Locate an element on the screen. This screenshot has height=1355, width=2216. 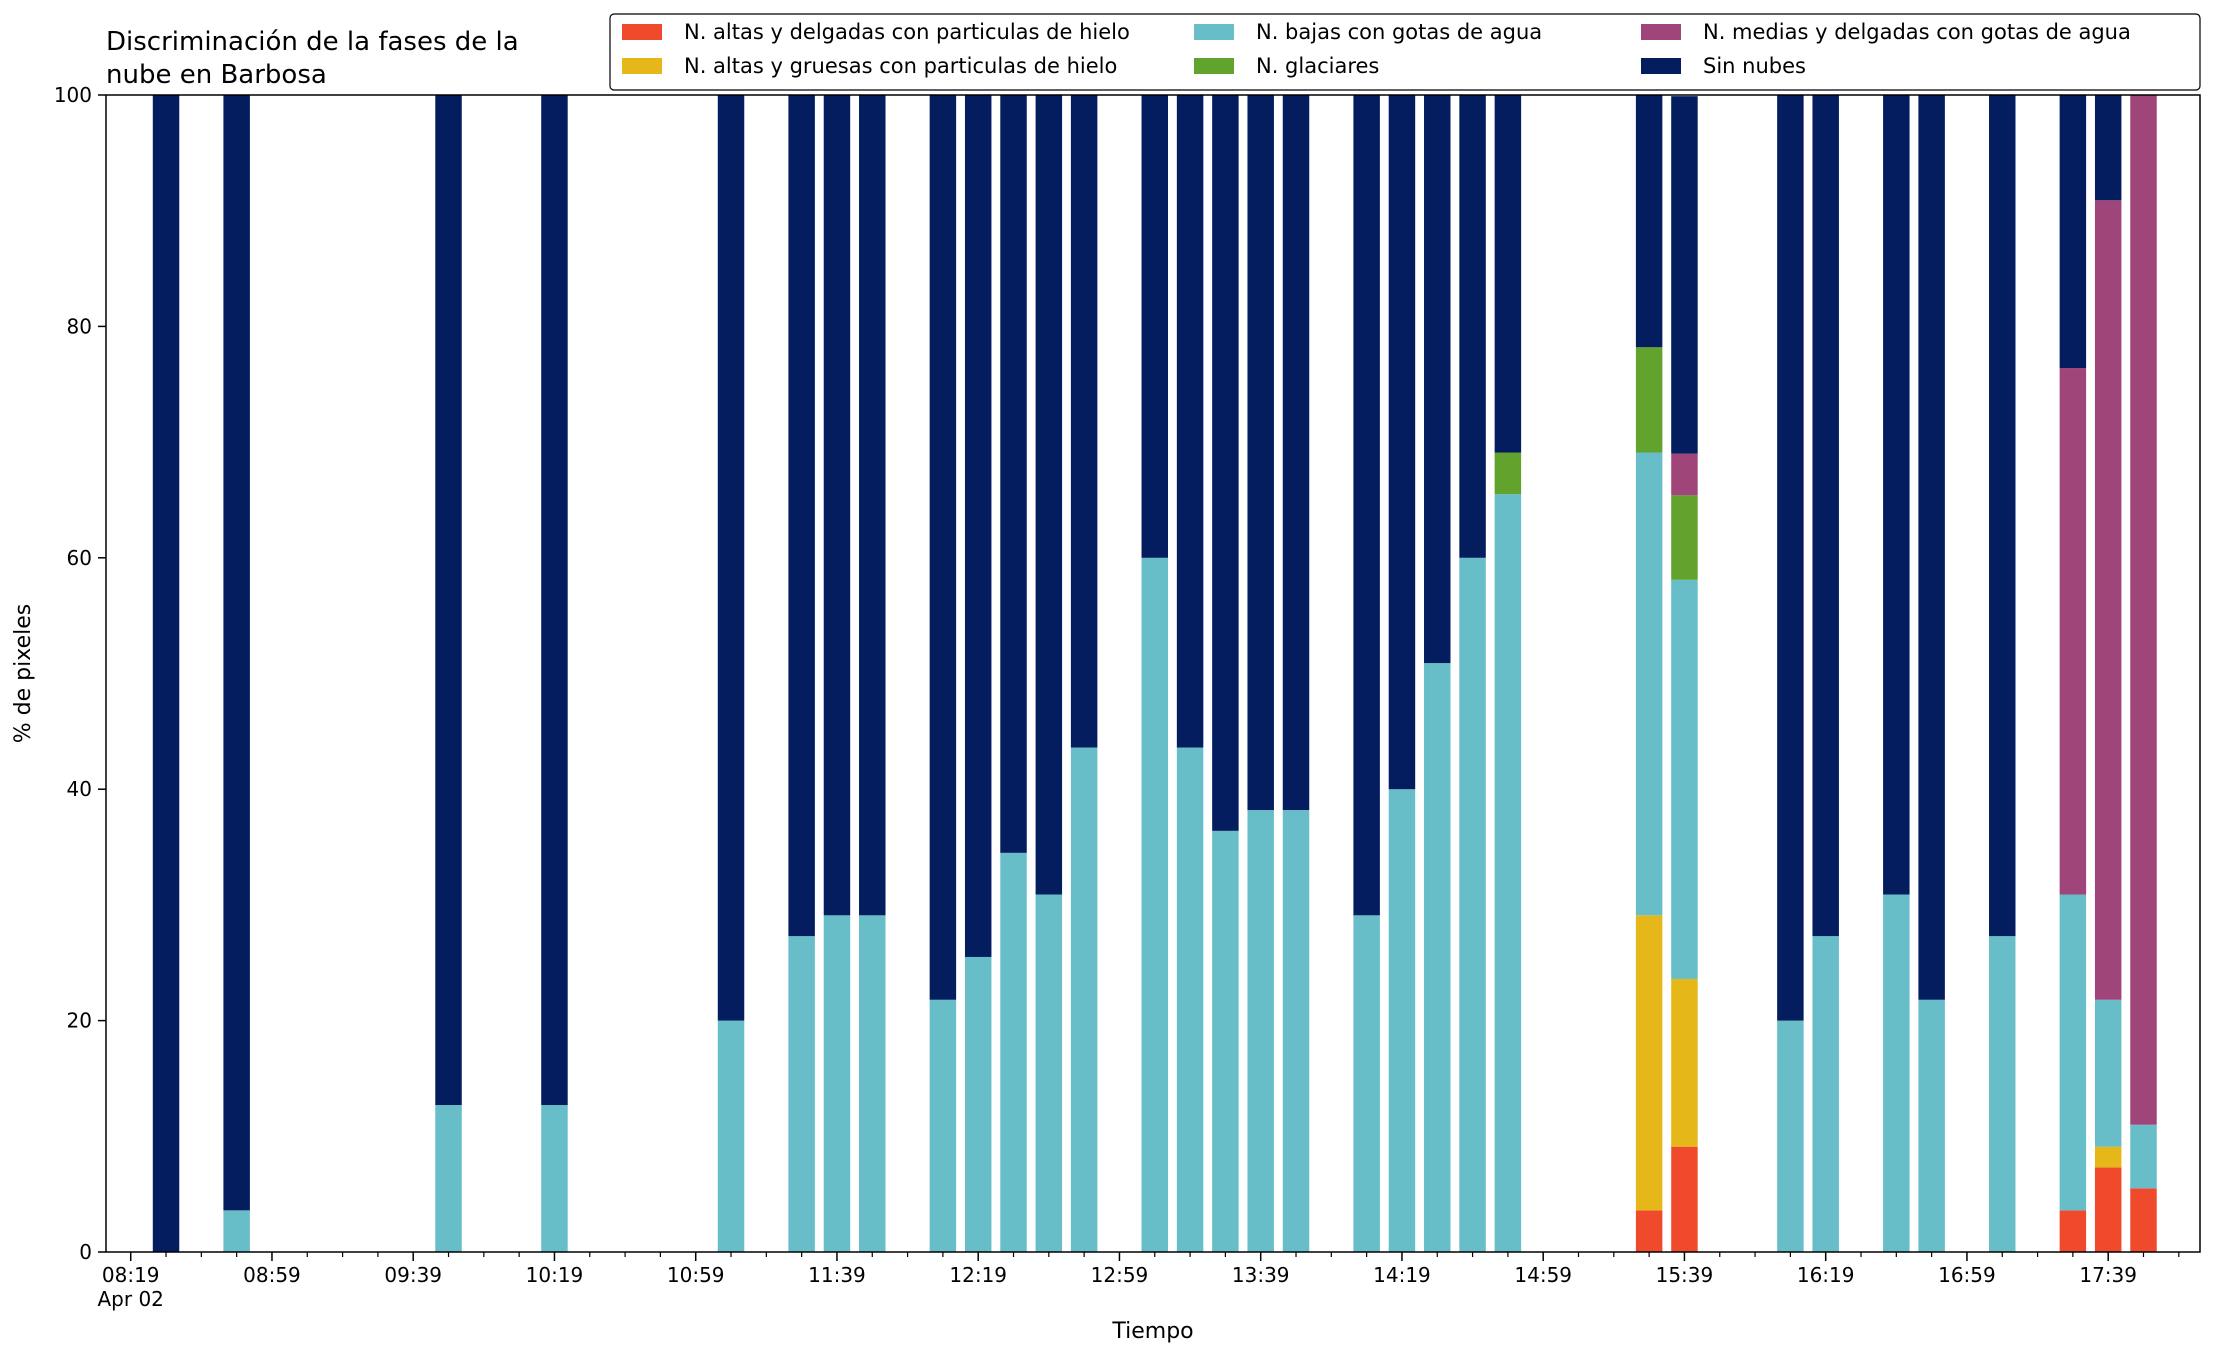
y-tick-label: 80 is located at coordinates (79, 326).